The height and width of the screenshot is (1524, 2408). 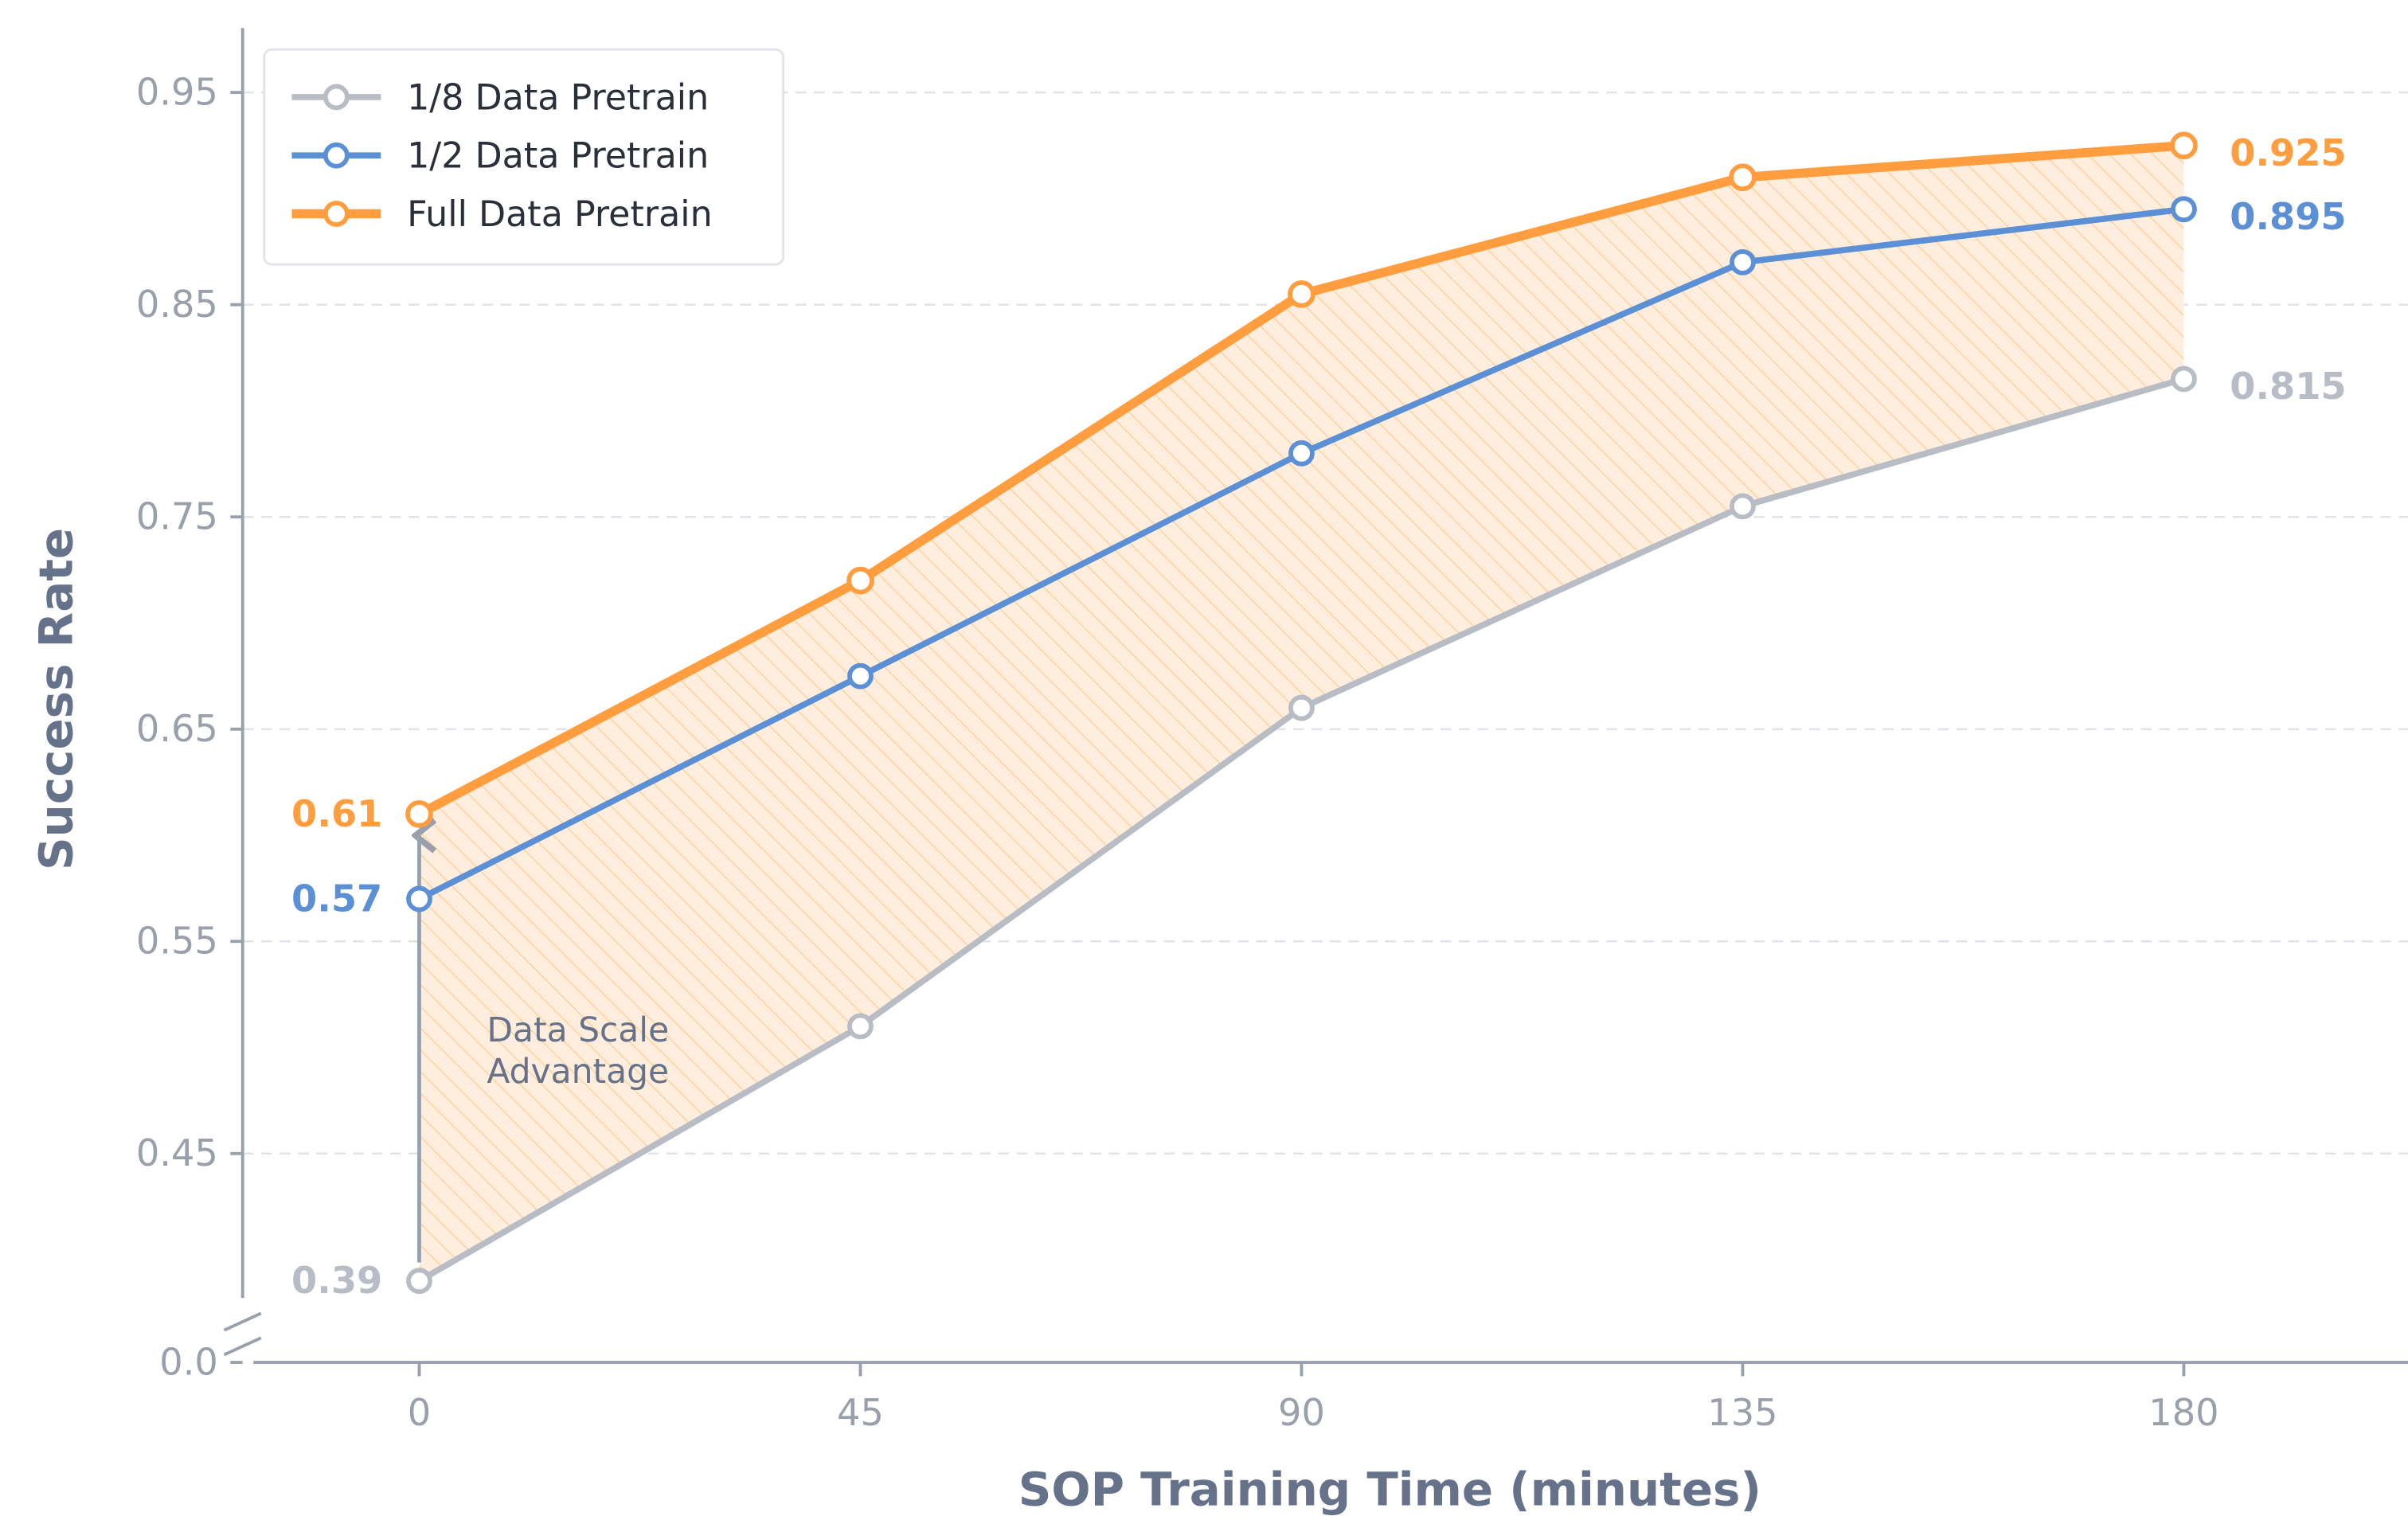 I want to click on x-tick-label: 0, so click(x=419, y=1413).